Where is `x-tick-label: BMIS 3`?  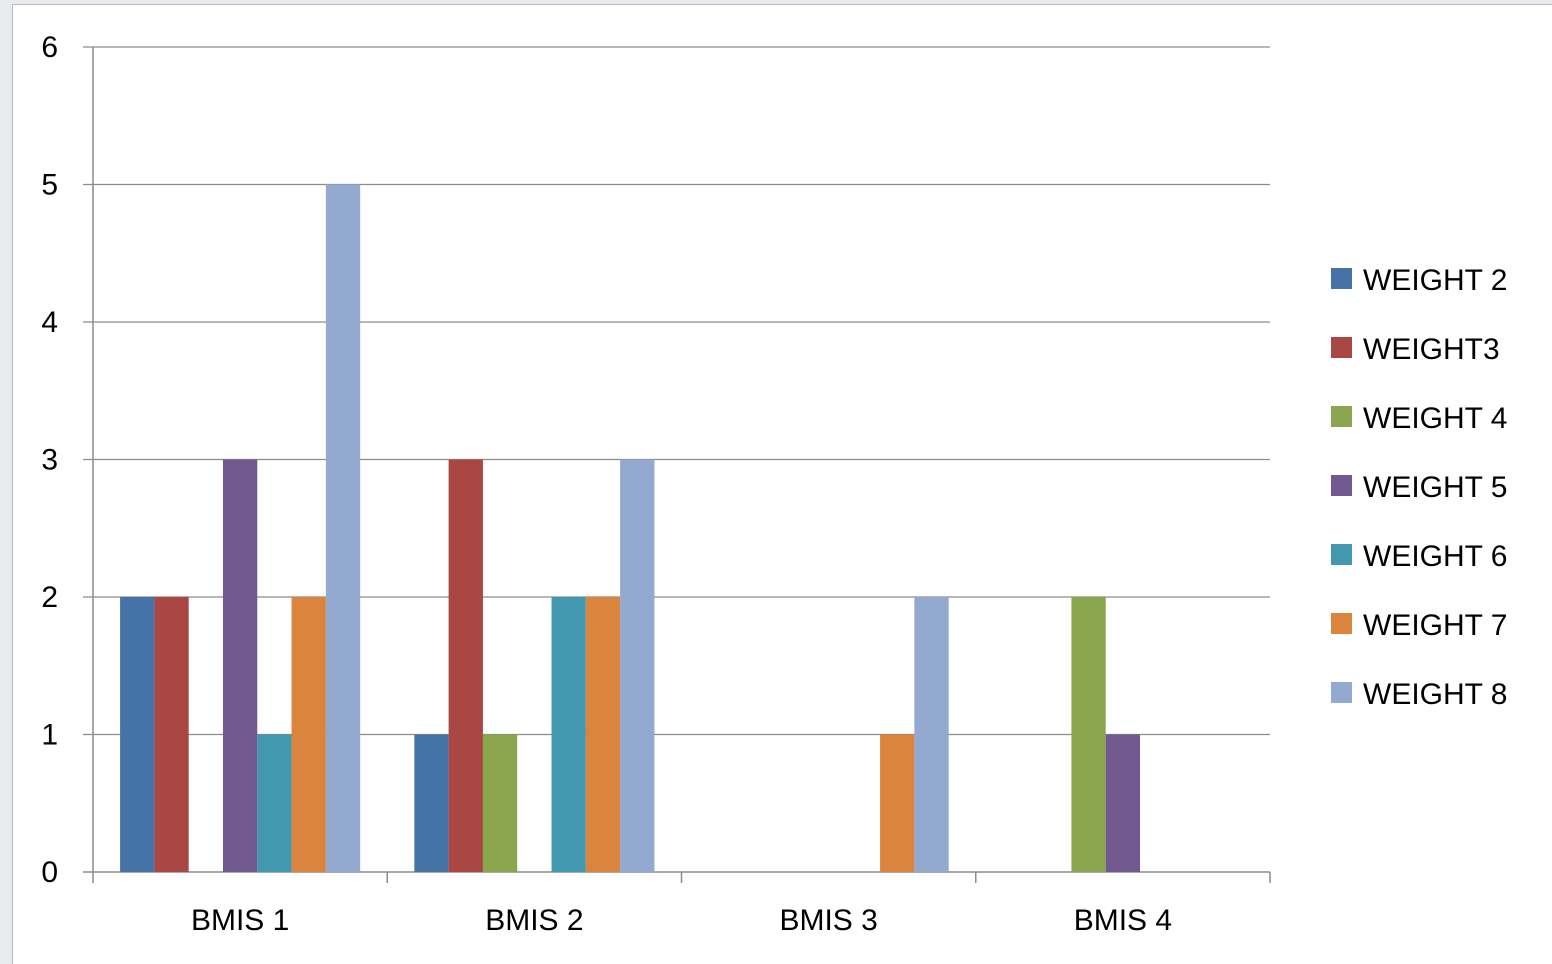 x-tick-label: BMIS 3 is located at coordinates (828, 920).